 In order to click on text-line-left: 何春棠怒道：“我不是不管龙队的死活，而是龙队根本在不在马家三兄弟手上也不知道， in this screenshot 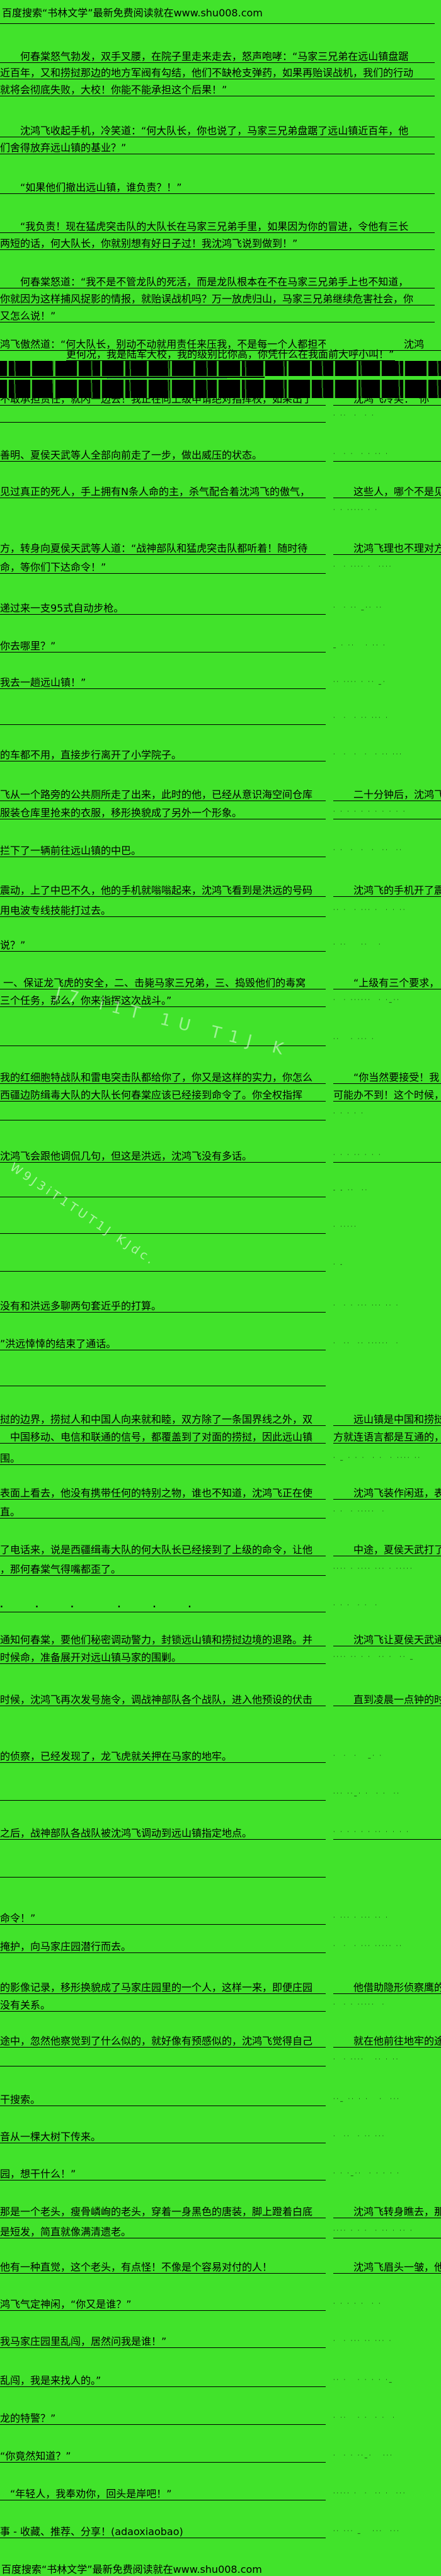, I will do `click(217, 282)`.